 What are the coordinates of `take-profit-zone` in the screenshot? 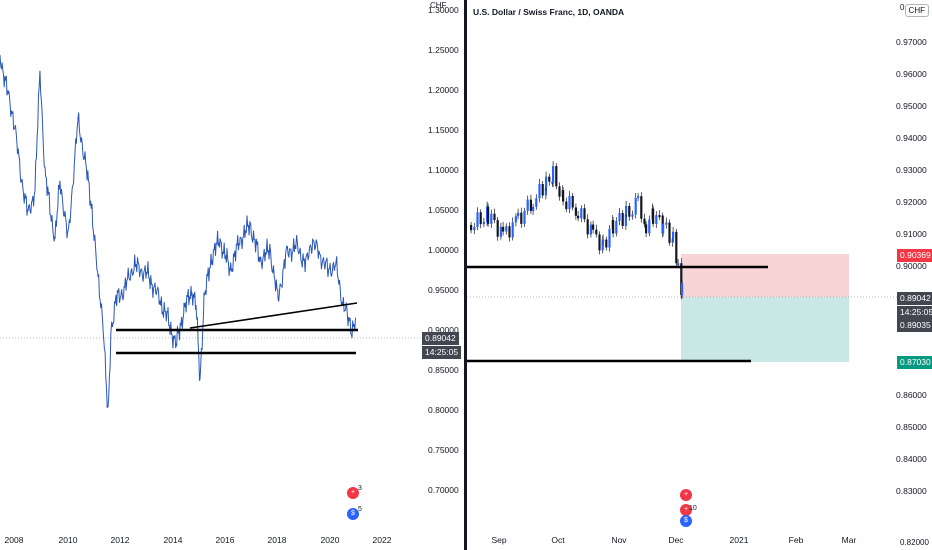 It's located at (765, 329).